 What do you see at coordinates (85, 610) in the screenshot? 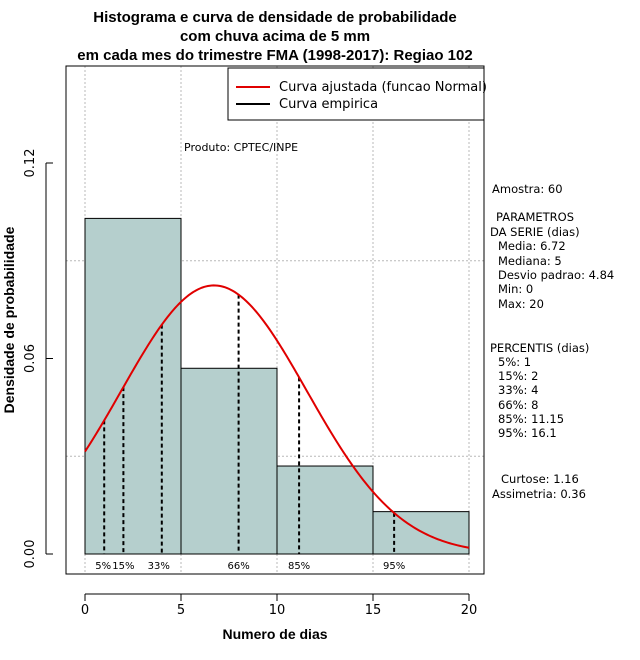
I see `x-tick-label: 0` at bounding box center [85, 610].